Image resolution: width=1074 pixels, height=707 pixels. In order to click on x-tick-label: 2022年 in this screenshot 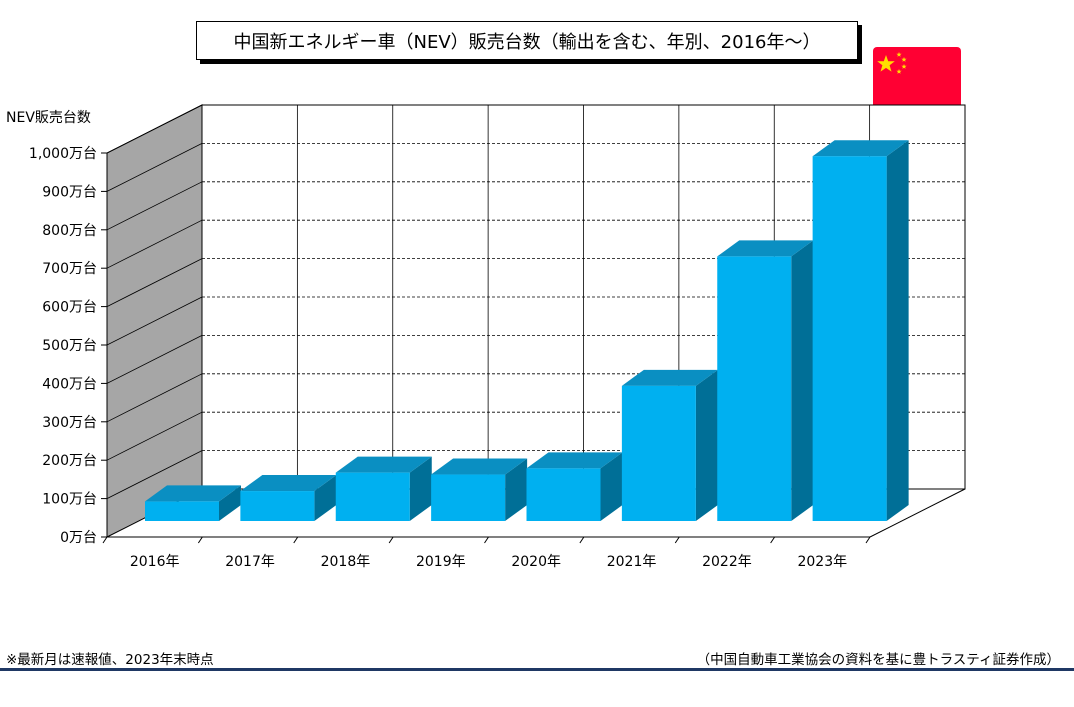, I will do `click(727, 562)`.